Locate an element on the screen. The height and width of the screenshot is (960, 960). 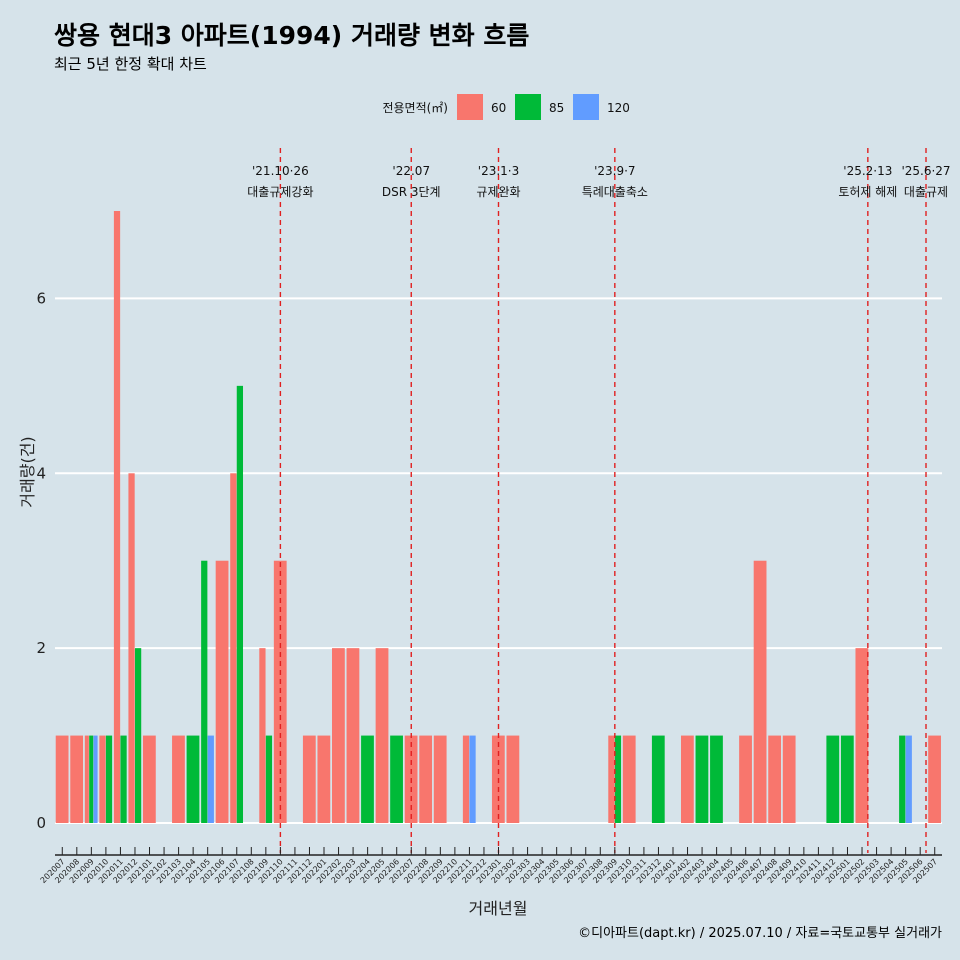
y-tick-label: 0 is located at coordinates (41, 823).